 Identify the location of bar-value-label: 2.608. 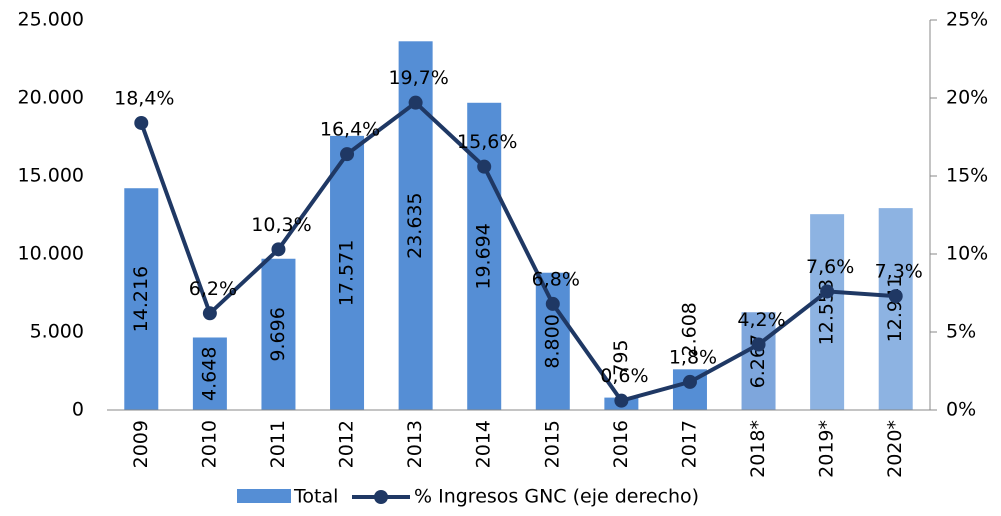
(689, 329).